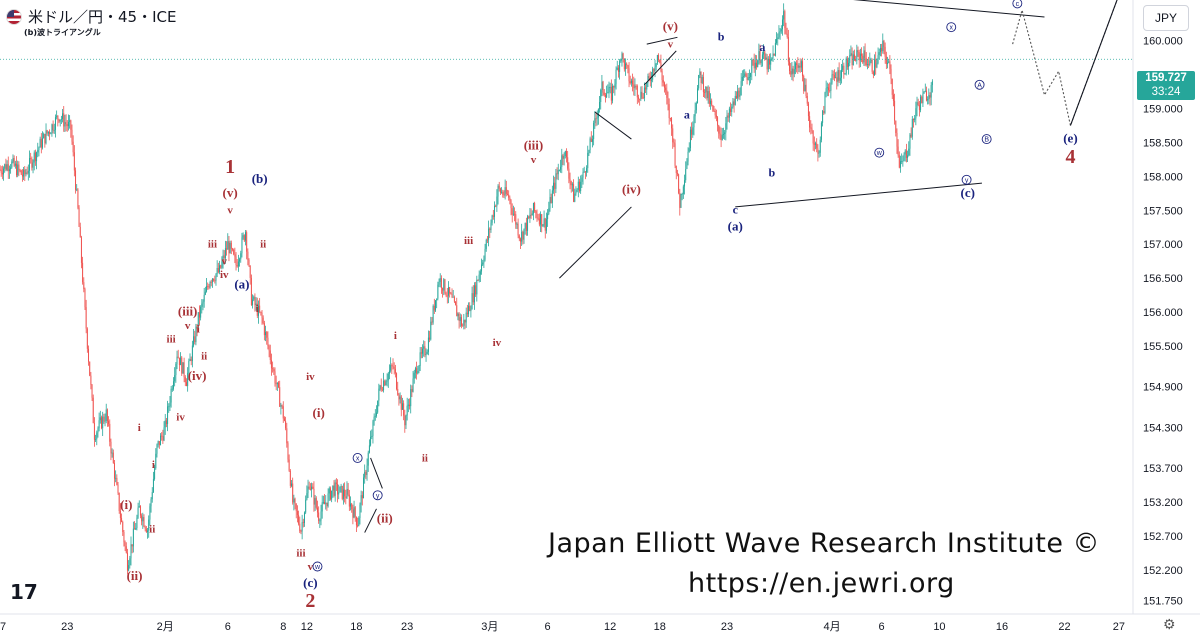  I want to click on wave-label: (iii), so click(188, 310).